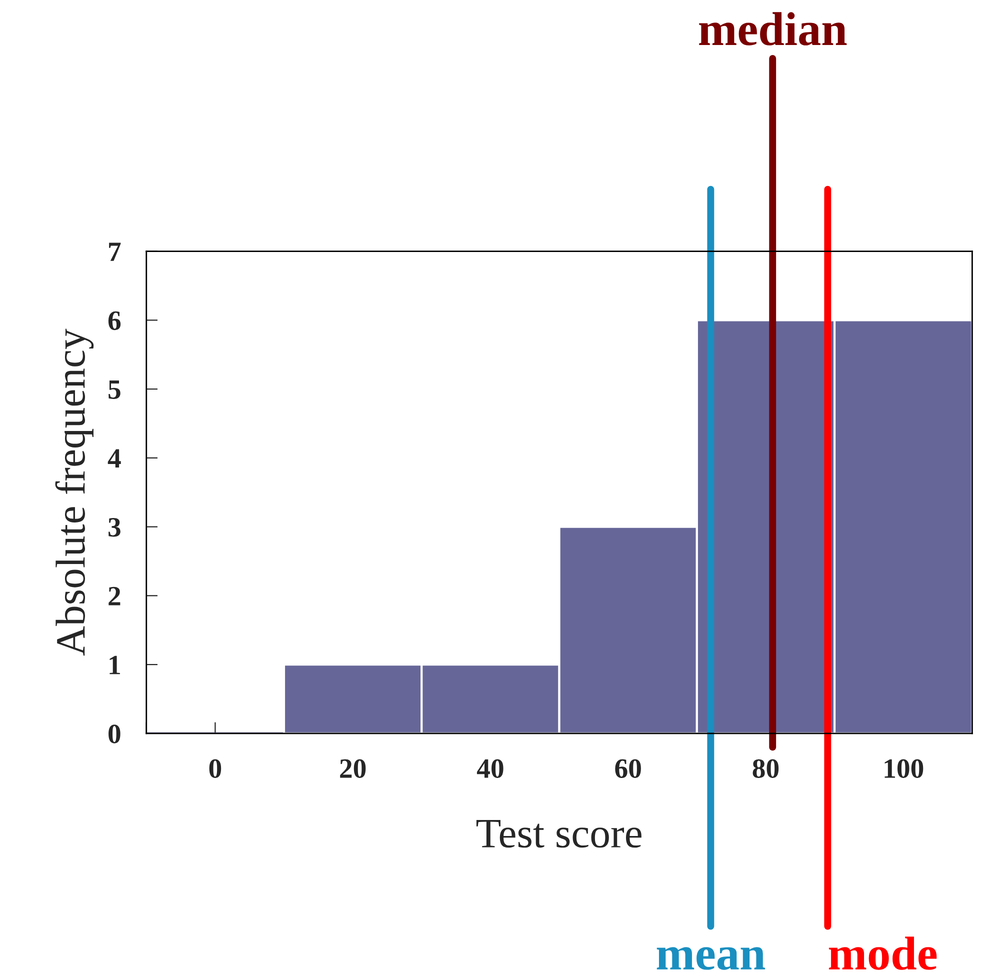 The width and height of the screenshot is (989, 974). Describe the element at coordinates (490, 768) in the screenshot. I see `x-tick-label: 40` at that location.